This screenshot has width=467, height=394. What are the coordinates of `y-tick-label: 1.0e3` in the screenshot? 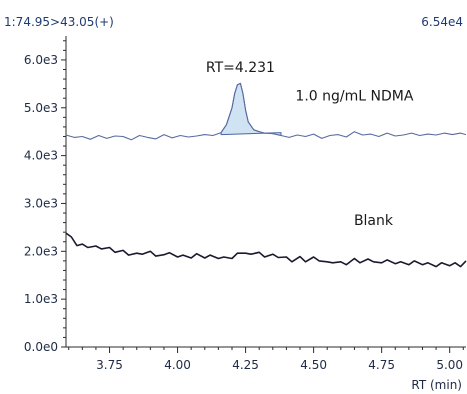 It's located at (41, 299).